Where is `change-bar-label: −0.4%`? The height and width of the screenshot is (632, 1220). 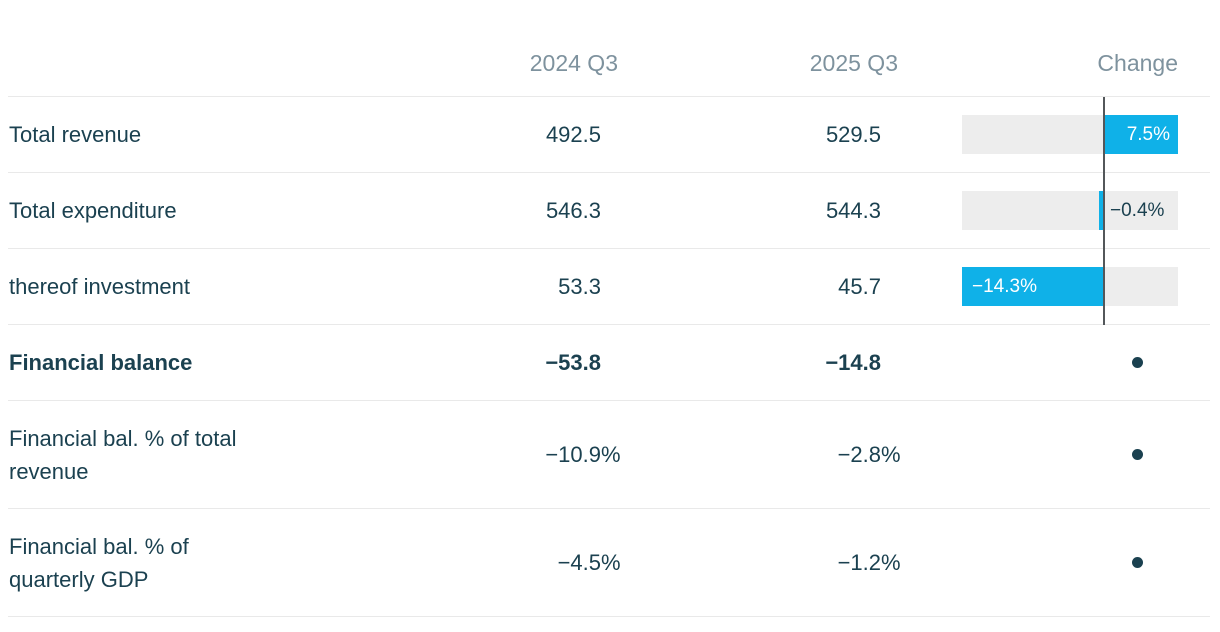 change-bar-label: −0.4% is located at coordinates (1137, 210).